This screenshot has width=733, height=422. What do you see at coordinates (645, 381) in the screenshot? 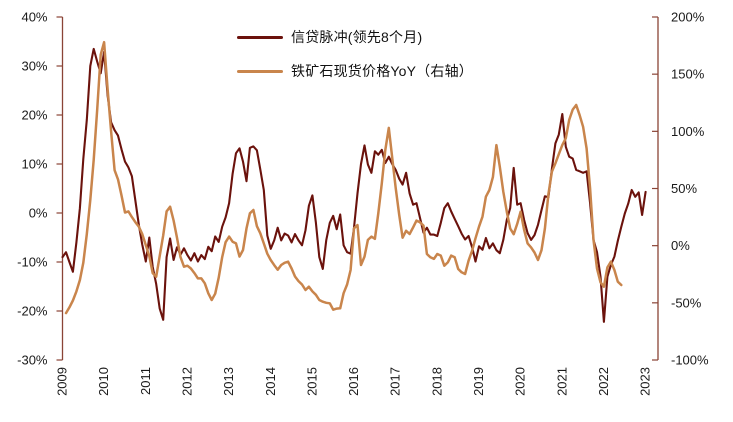
I see `x-axis-year-label: 2023` at bounding box center [645, 381].